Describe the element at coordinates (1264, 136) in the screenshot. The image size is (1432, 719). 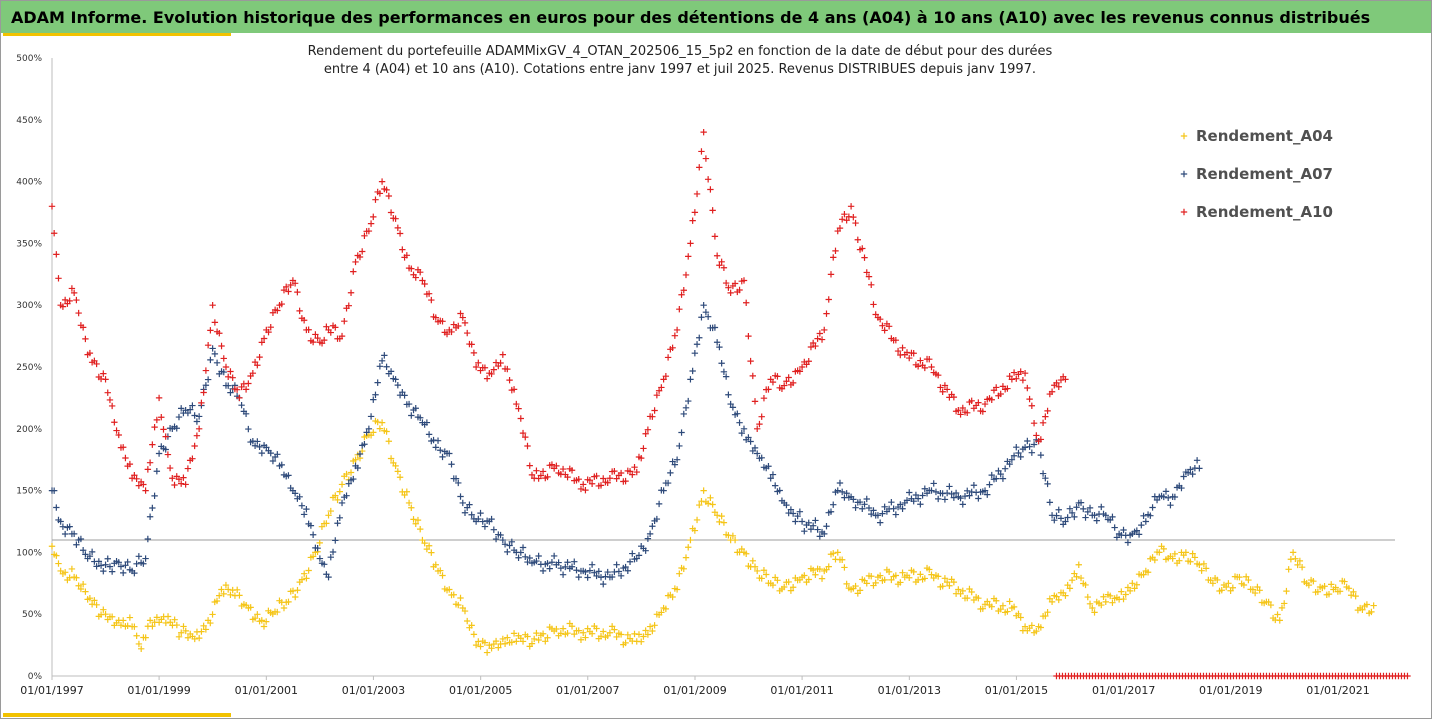
I see `legend-item: Rendement_A04` at that location.